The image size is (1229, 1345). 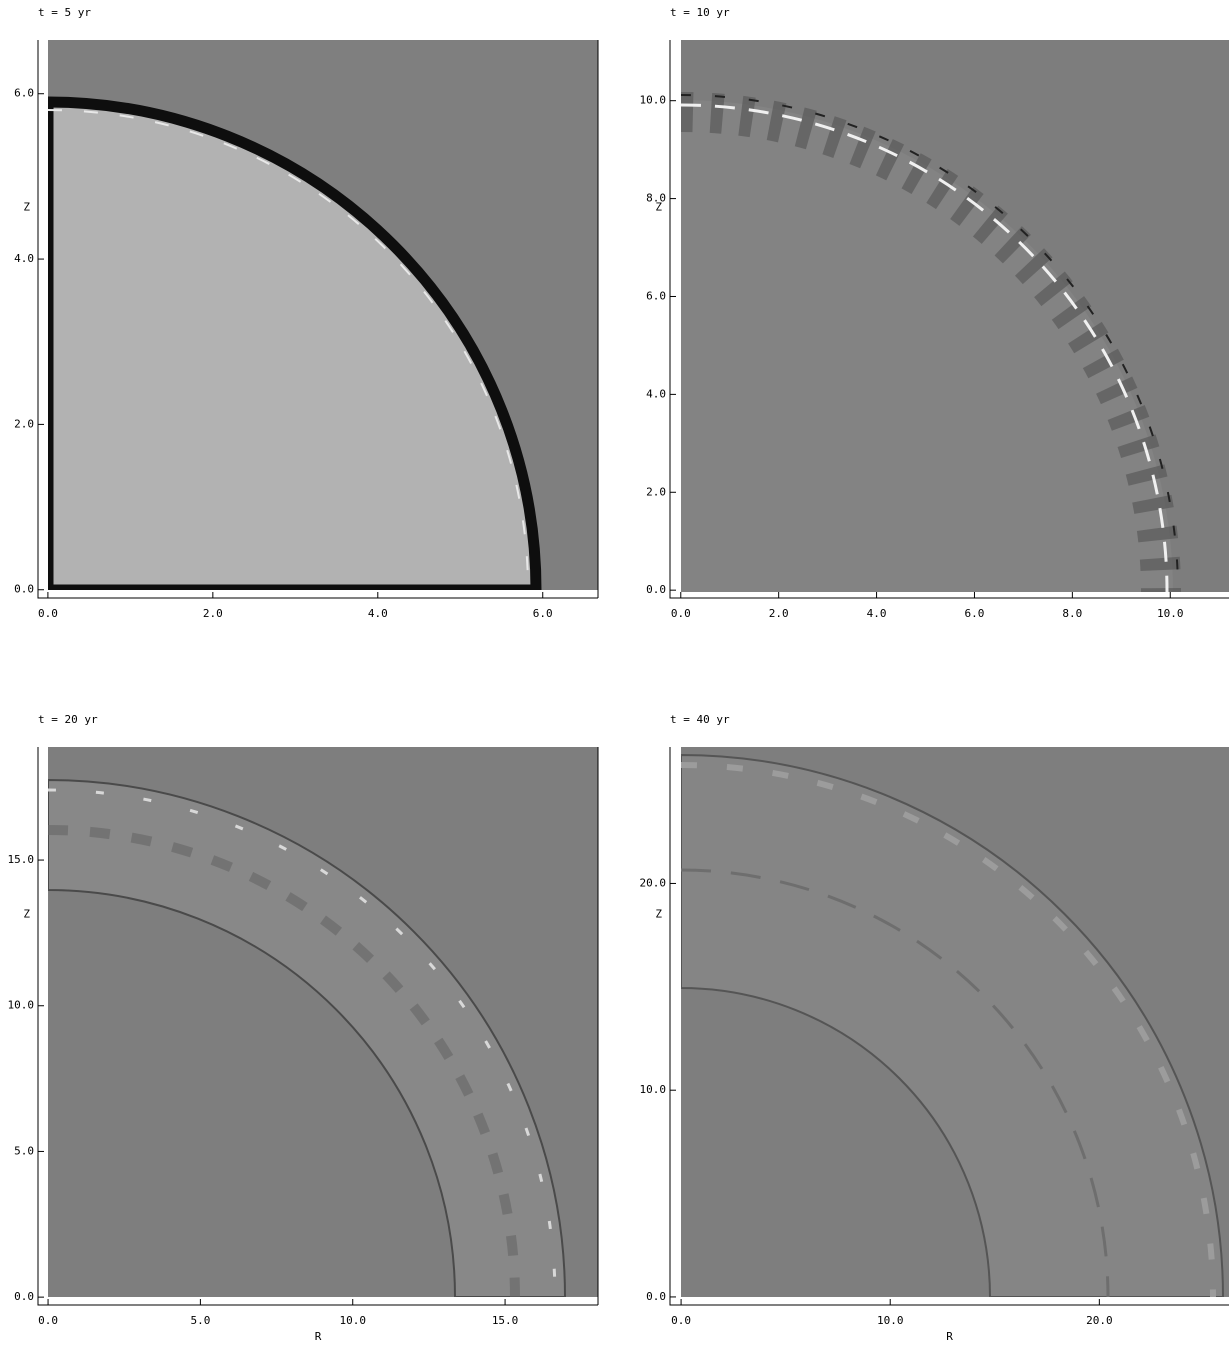 What do you see at coordinates (64, 12) in the screenshot?
I see `panel-title: t = 5 yr` at bounding box center [64, 12].